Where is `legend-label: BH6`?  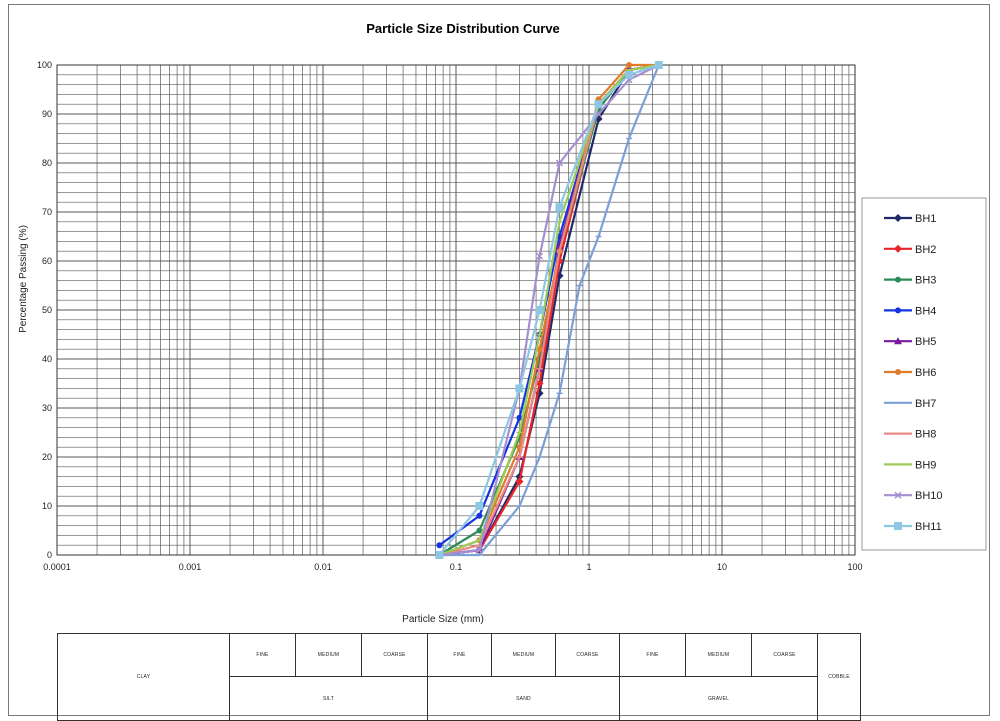
legend-label: BH6 is located at coordinates (925, 373).